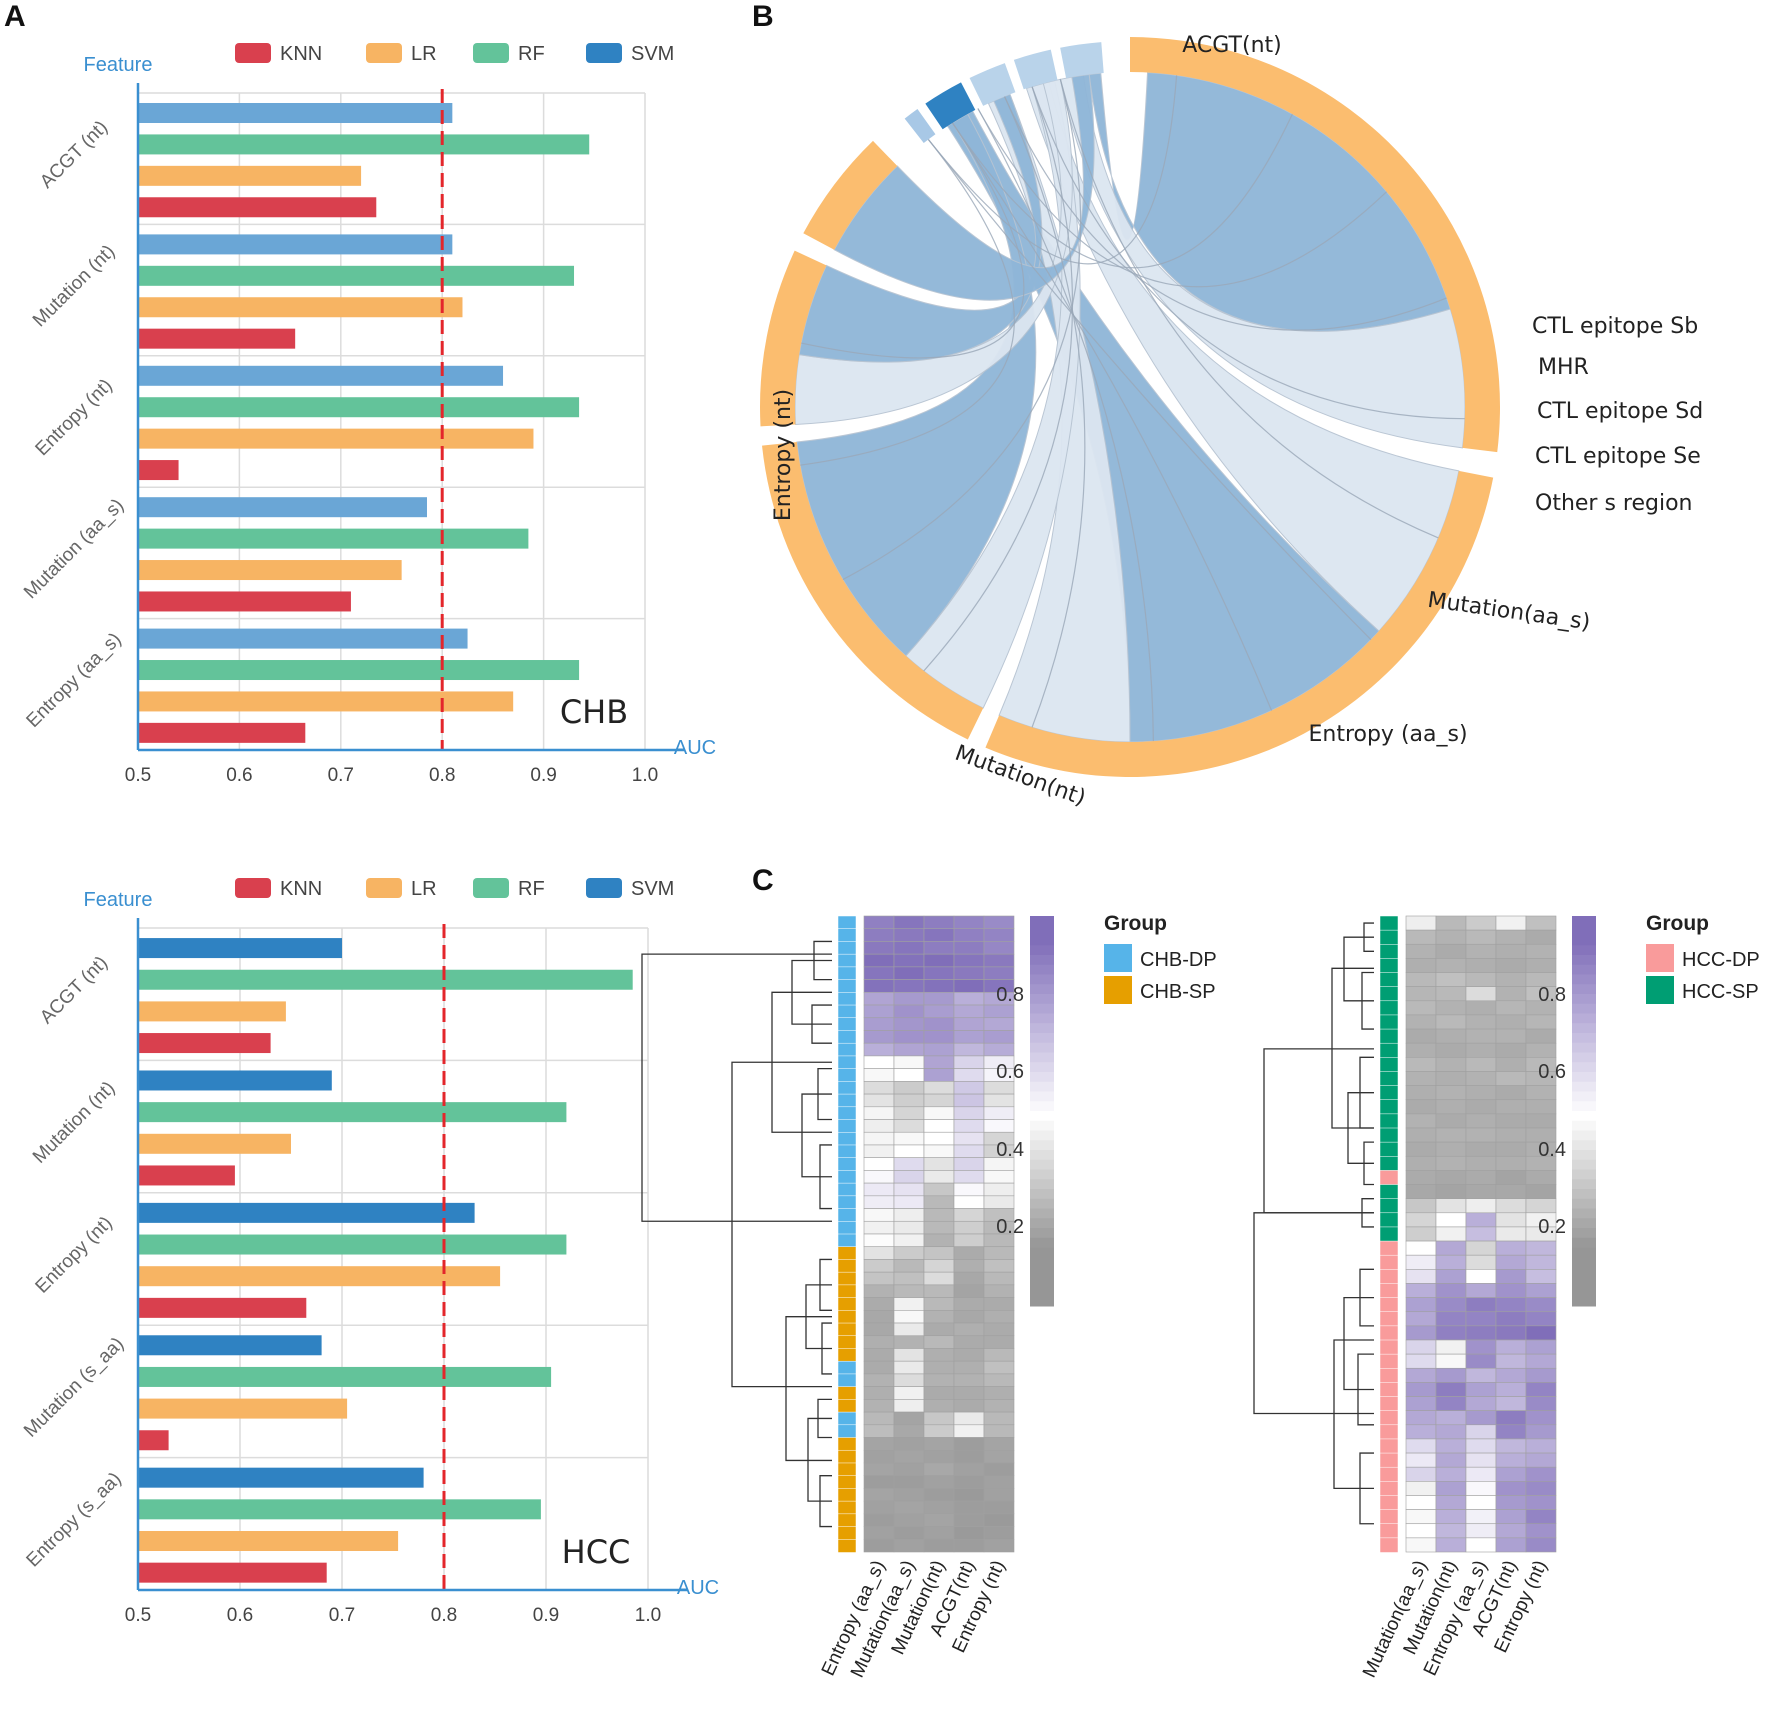 The image size is (1772, 1713). Describe the element at coordinates (239, 775) in the screenshot. I see `x-tick-label: 0.6` at that location.